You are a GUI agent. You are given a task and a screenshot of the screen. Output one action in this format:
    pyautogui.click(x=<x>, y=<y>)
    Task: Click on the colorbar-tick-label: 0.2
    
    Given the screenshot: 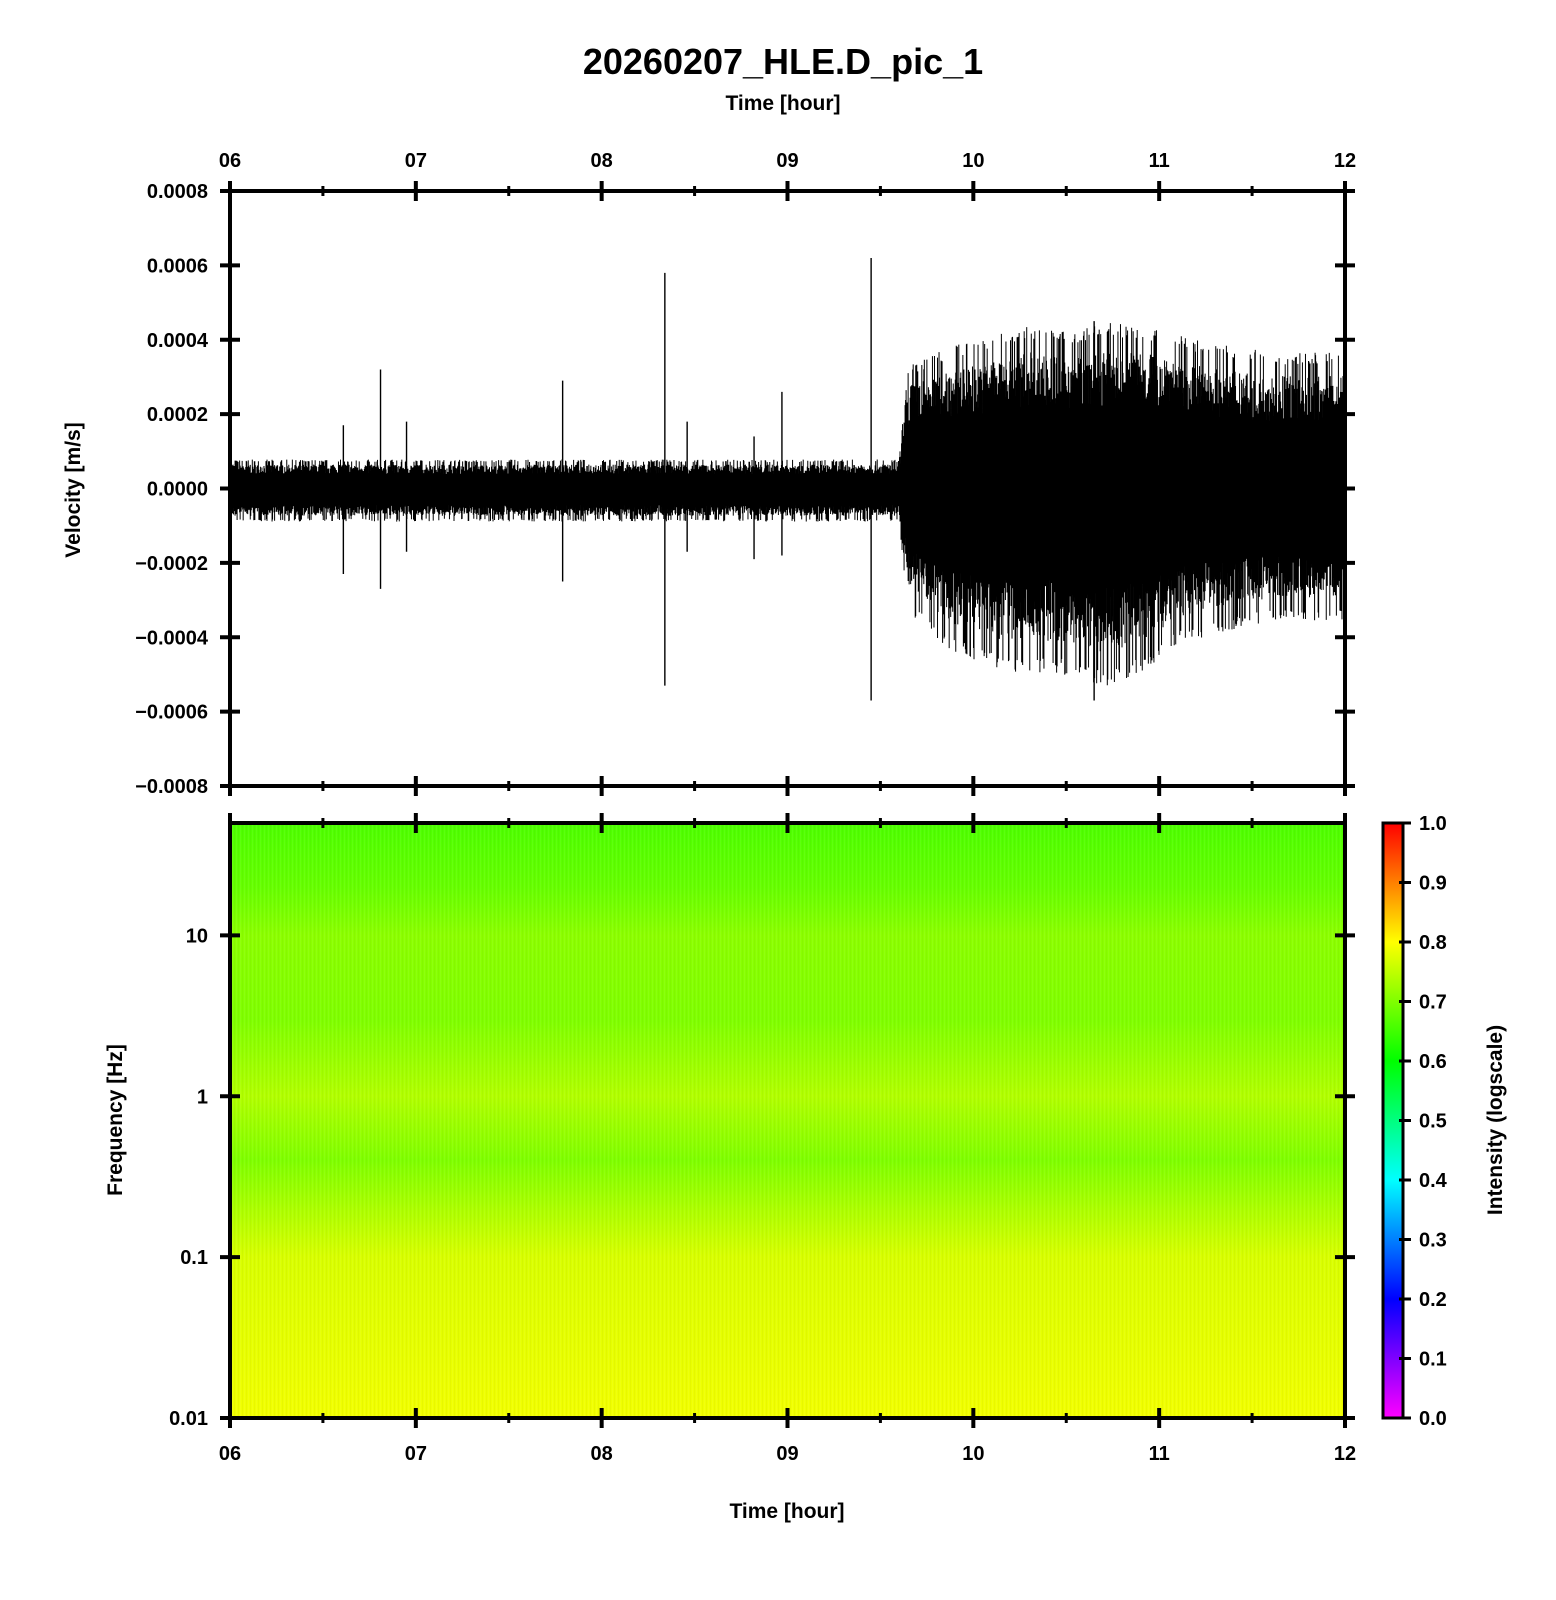 What is the action you would take?
    pyautogui.click(x=1433, y=1300)
    